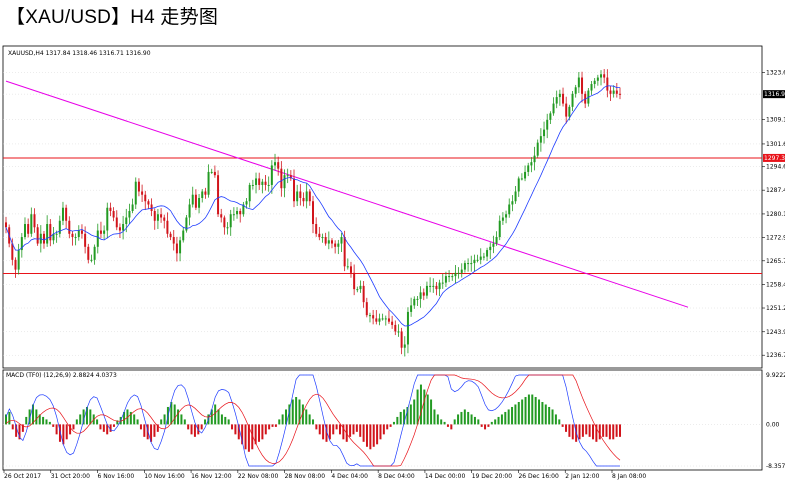  What do you see at coordinates (775, 261) in the screenshot?
I see `price-tick-label: 1265.7` at bounding box center [775, 261].